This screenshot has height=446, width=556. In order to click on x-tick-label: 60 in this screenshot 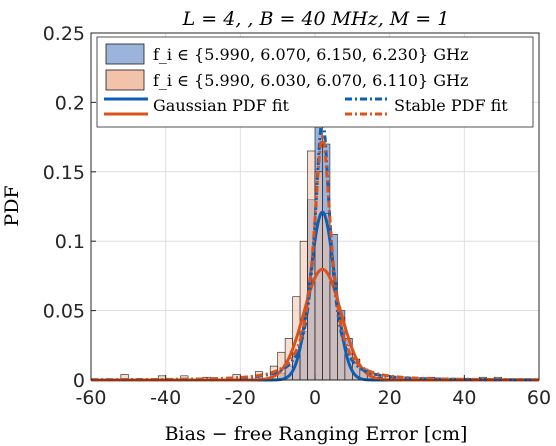, I will do `click(539, 398)`.